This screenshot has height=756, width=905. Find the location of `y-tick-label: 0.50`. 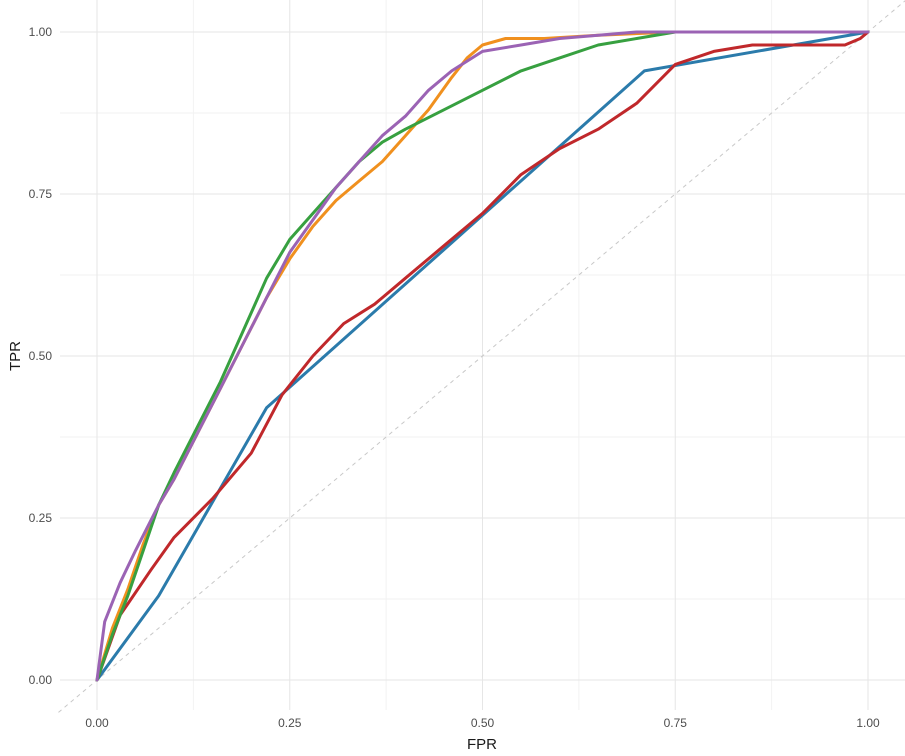

y-tick-label: 0.50 is located at coordinates (41, 356).